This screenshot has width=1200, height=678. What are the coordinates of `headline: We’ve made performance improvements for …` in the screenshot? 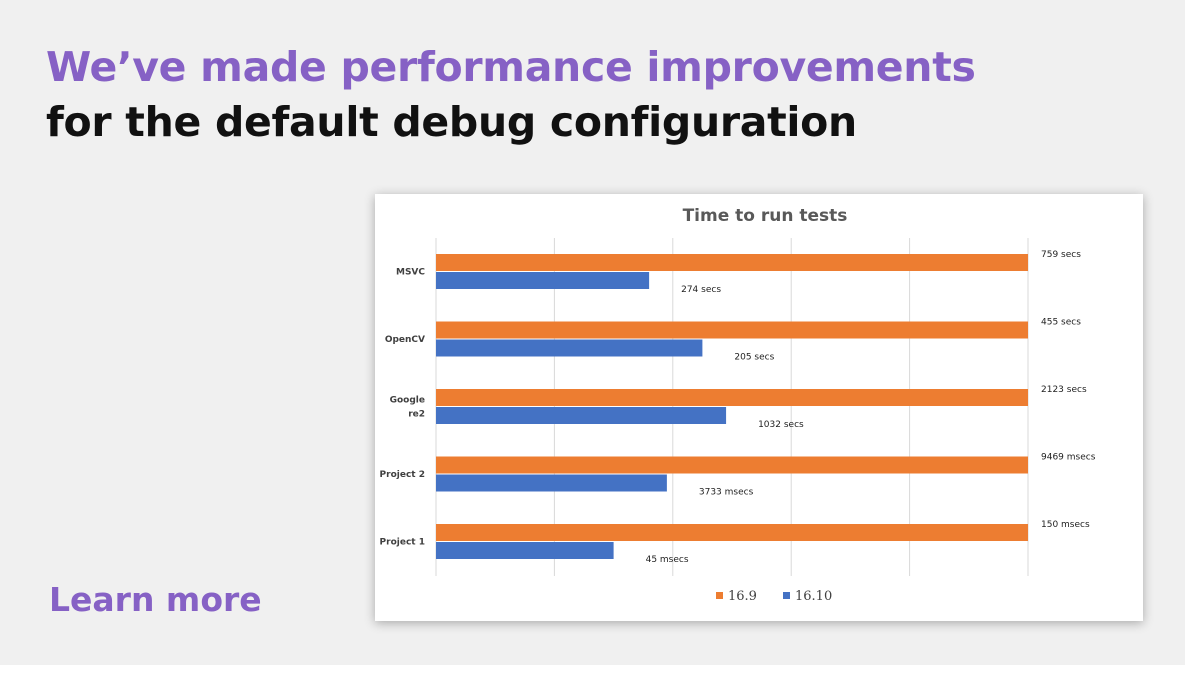 It's located at (546, 95).